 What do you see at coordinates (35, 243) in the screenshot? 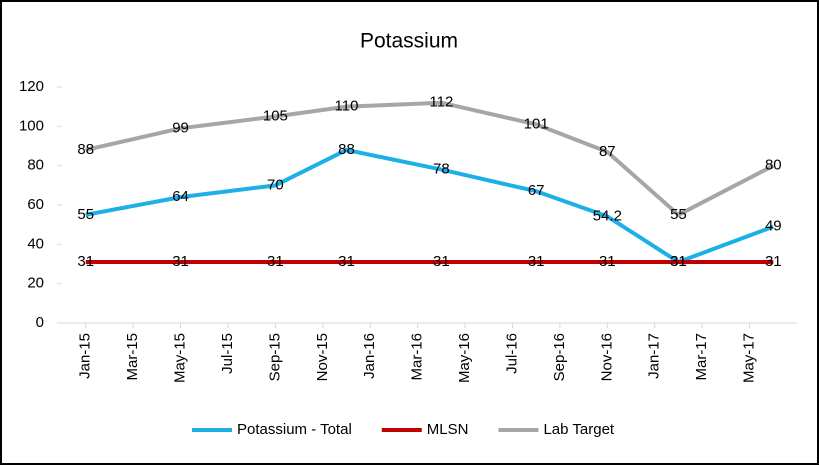
I see `y-tick-label: 40` at bounding box center [35, 243].